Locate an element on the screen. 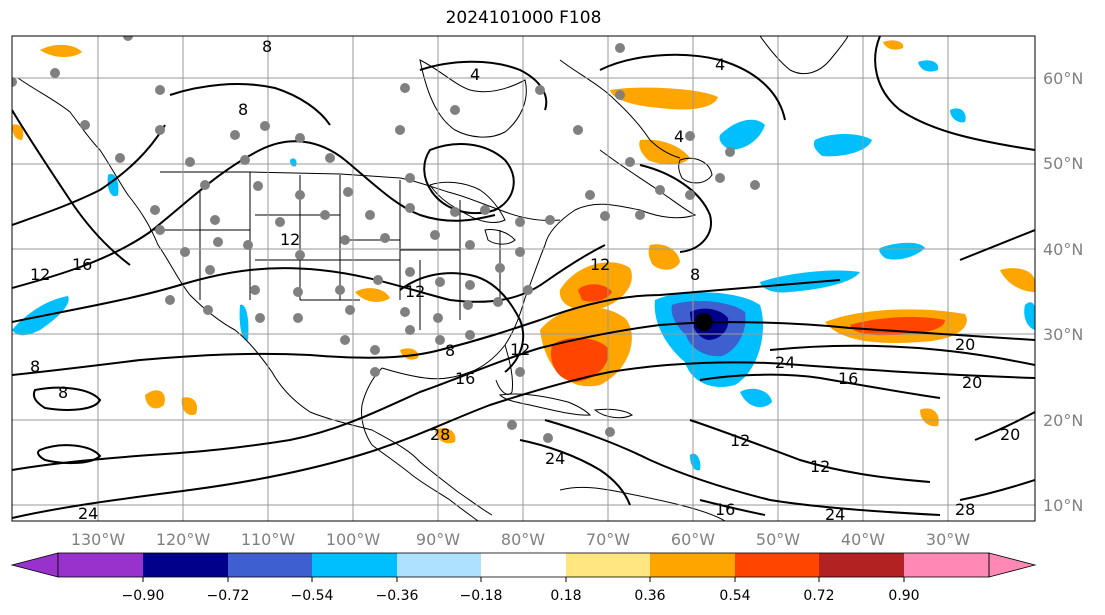 Image resolution: width=1105 pixels, height=615 pixels. colorbar-tick-label: 0.90 is located at coordinates (903, 596).